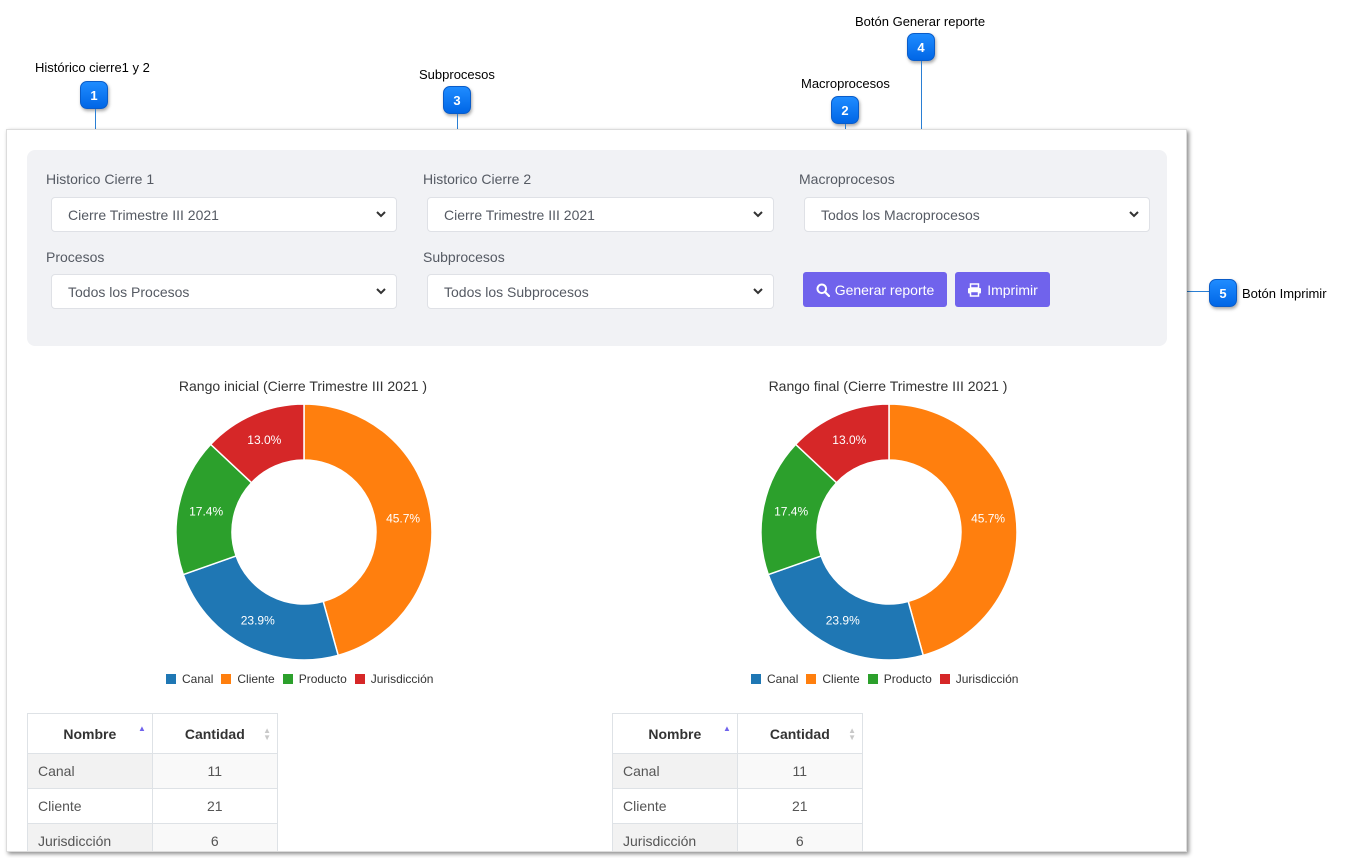  I want to click on annotation-label-1: Histórico cierre1 y 2, so click(92, 67).